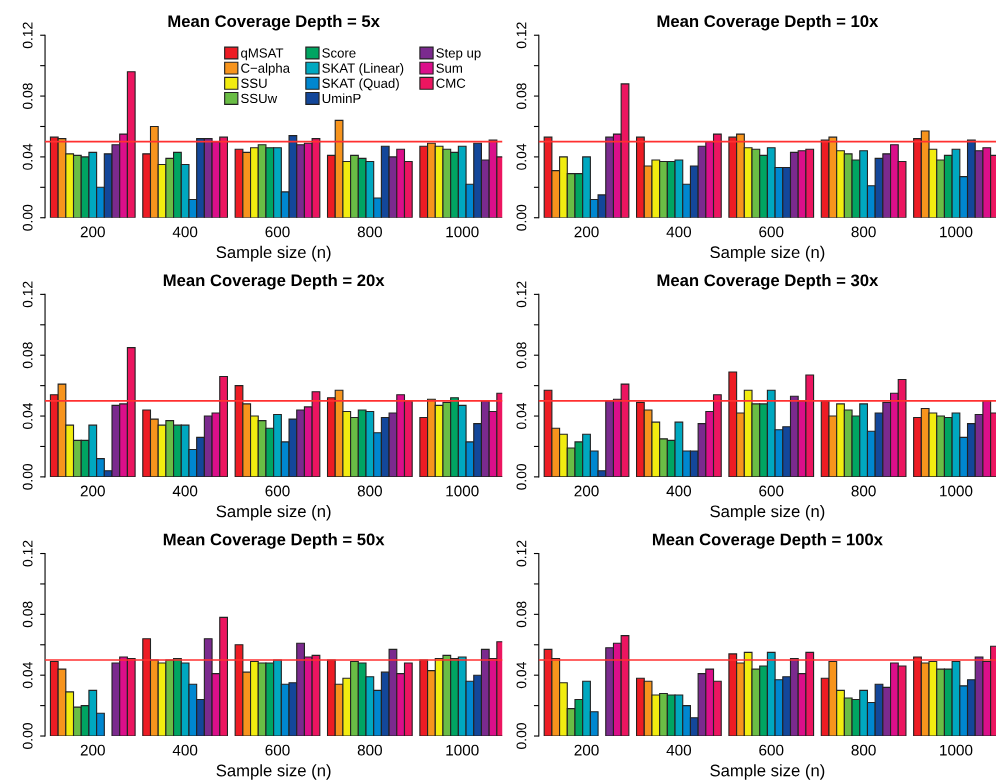 The height and width of the screenshot is (783, 1001). What do you see at coordinates (767, 541) in the screenshot?
I see `chart-title: Mean Coverage Depth = 100x` at bounding box center [767, 541].